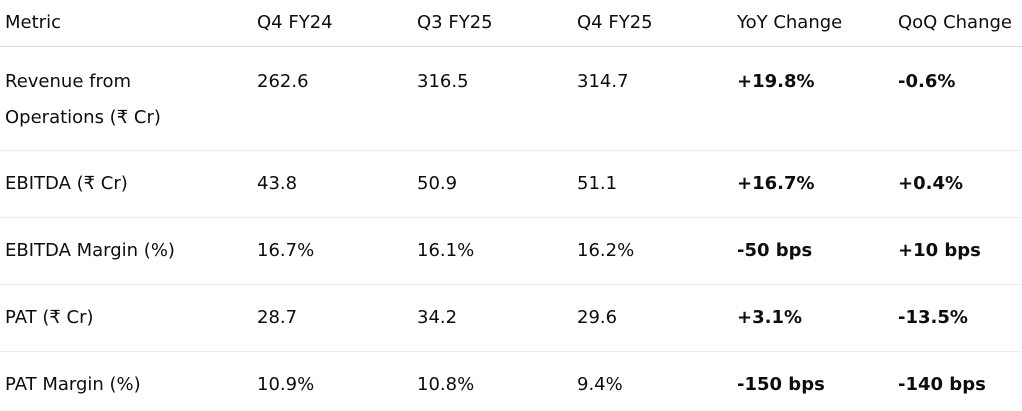 Image resolution: width=1022 pixels, height=411 pixels. I want to click on yoy-change-cell: +3.1%, so click(812, 318).